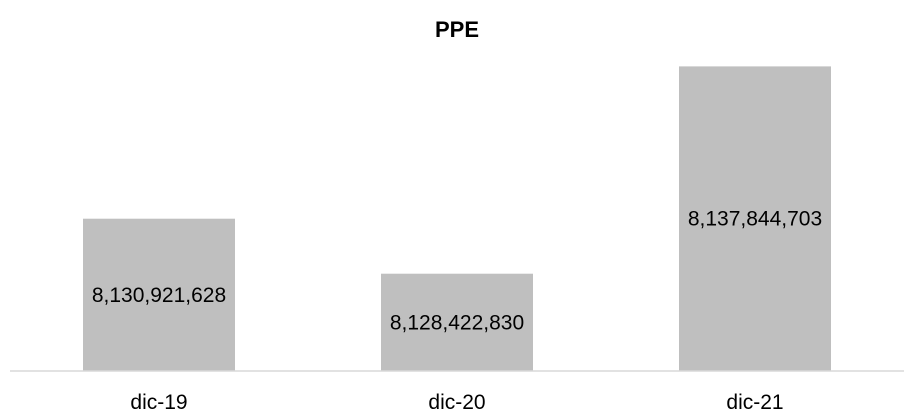 Image resolution: width=914 pixels, height=417 pixels. I want to click on x-tick-label-dic-19: dic-19, so click(158, 402).